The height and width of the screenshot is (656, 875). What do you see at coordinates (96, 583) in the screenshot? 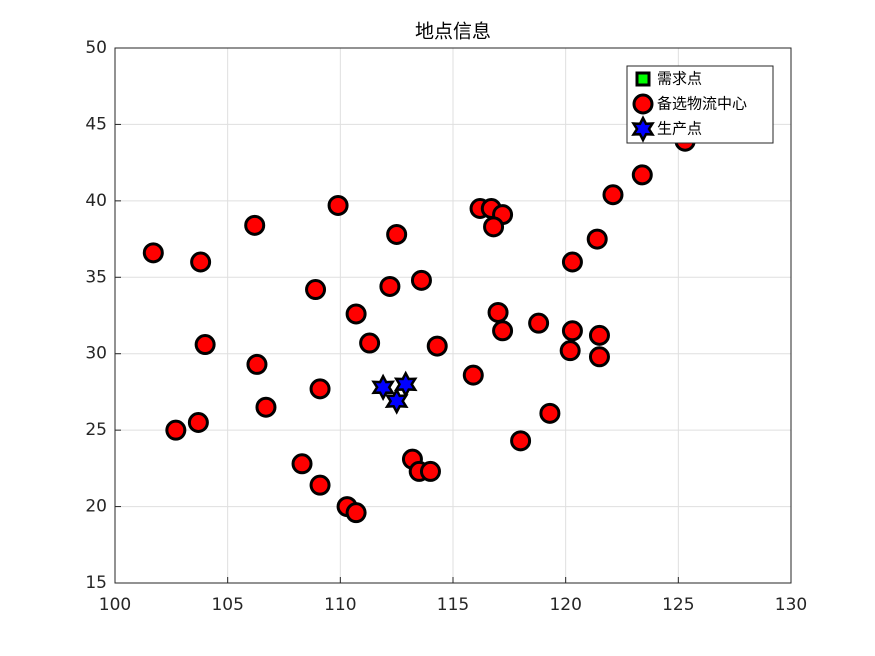
I see `y-tick-label: 15` at bounding box center [96, 583].